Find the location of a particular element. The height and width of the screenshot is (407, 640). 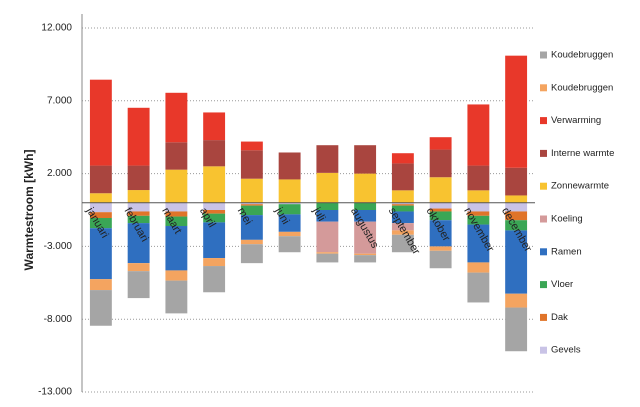

y-tick-label: 7.000 is located at coordinates (59, 100).